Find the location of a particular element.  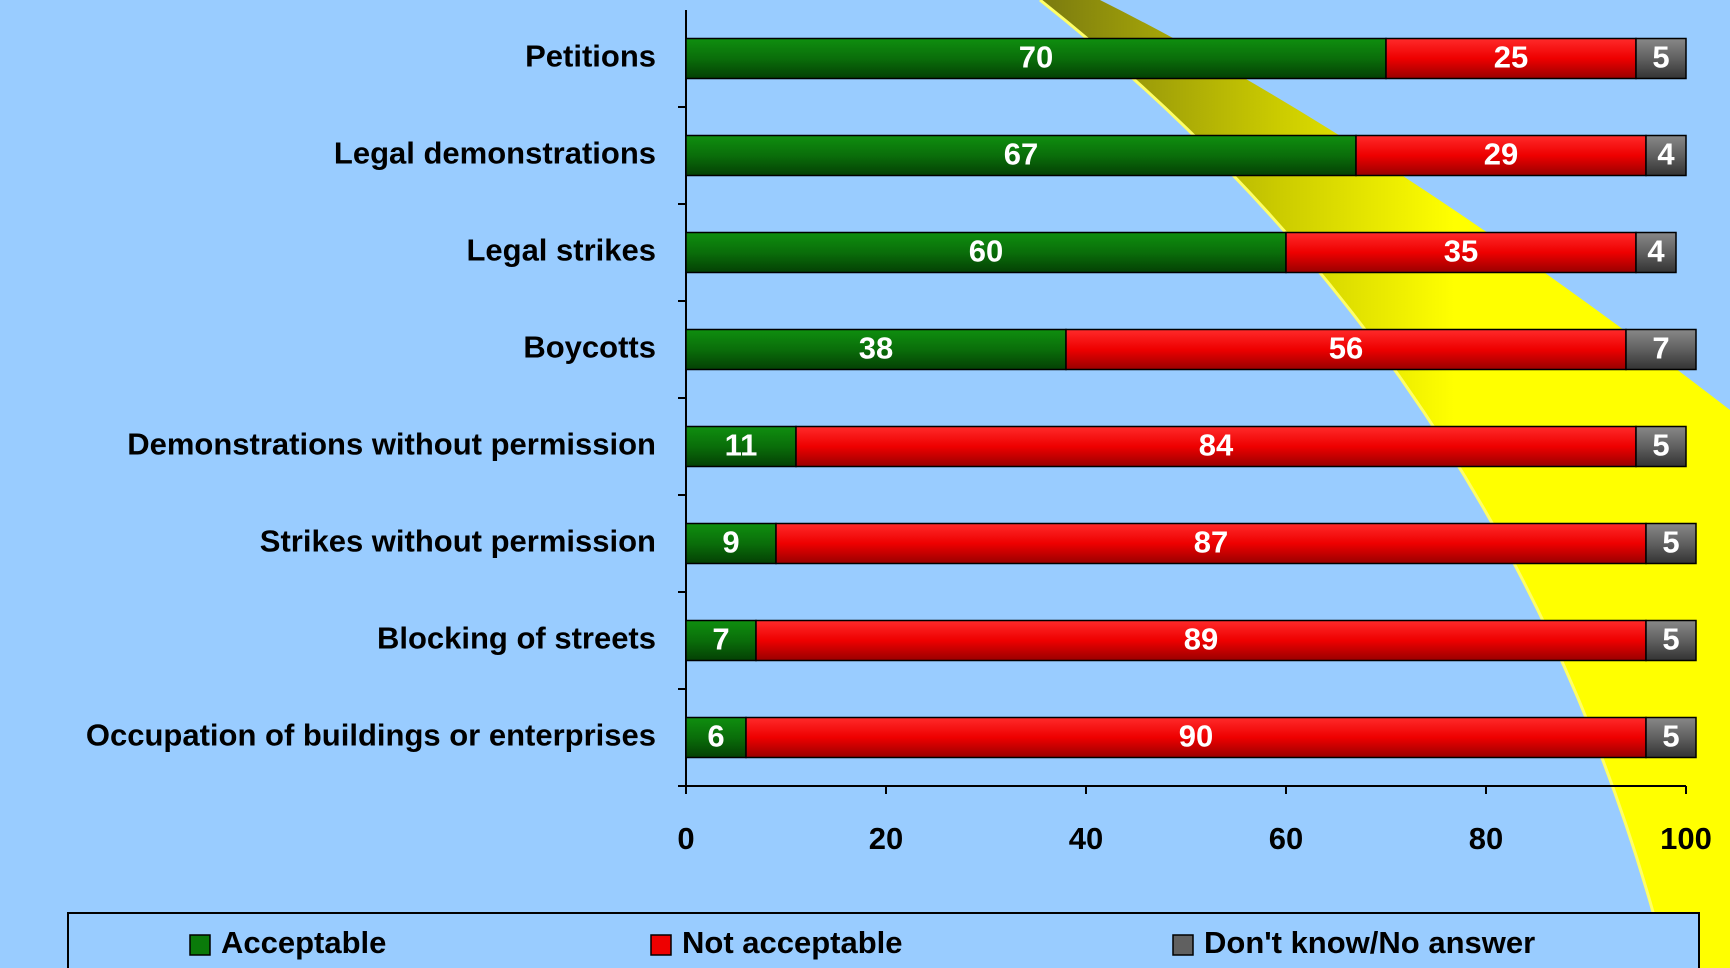

legend-label: Not acceptable is located at coordinates (792, 942).